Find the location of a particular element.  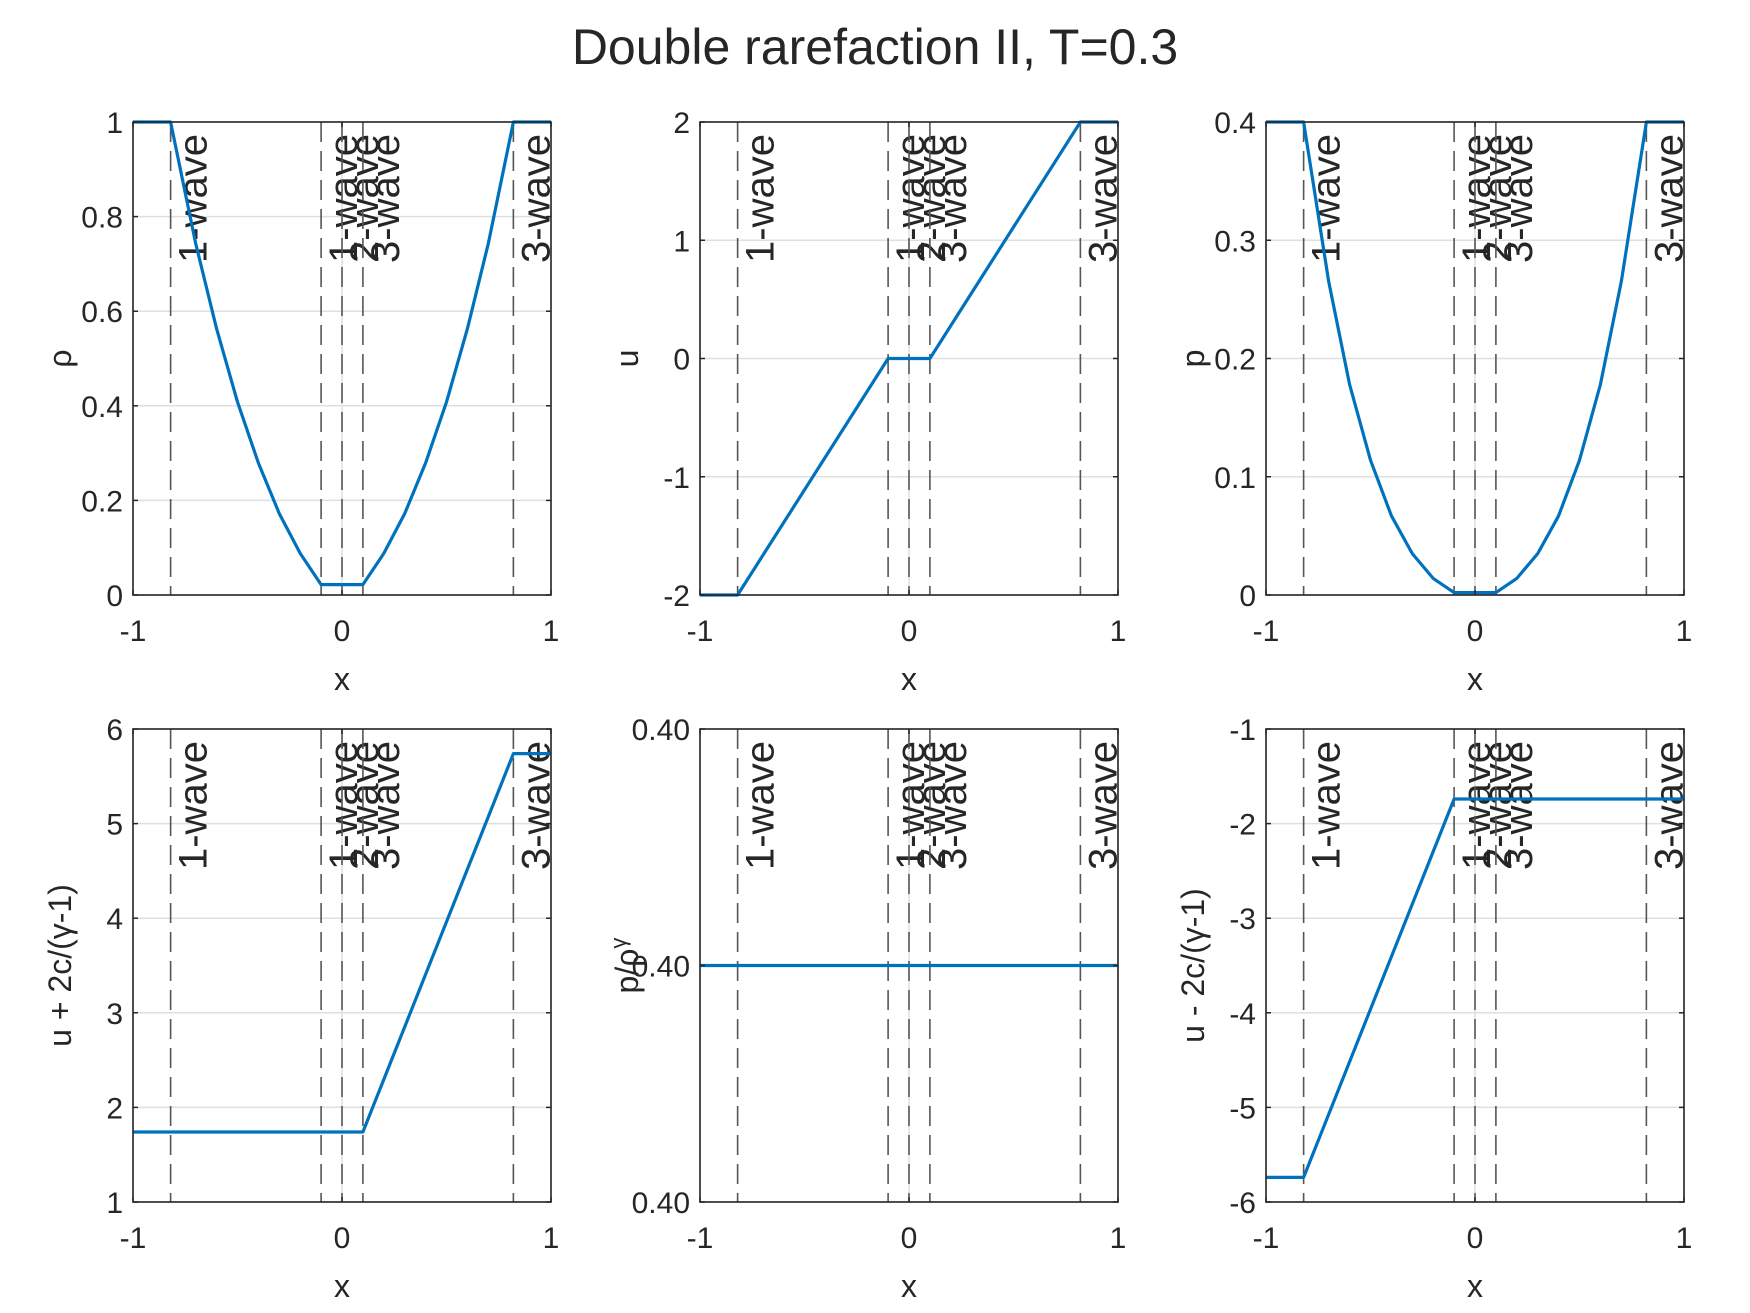

y-tick-label: -5 is located at coordinates (1242, 1108).